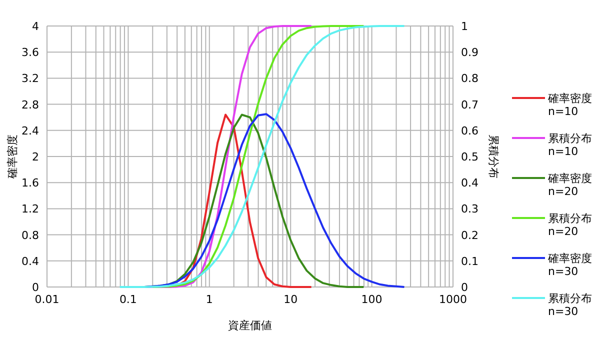 The width and height of the screenshot is (600, 337). Describe the element at coordinates (569, 185) in the screenshot. I see `legend-label: 確率密度 n=20` at that location.